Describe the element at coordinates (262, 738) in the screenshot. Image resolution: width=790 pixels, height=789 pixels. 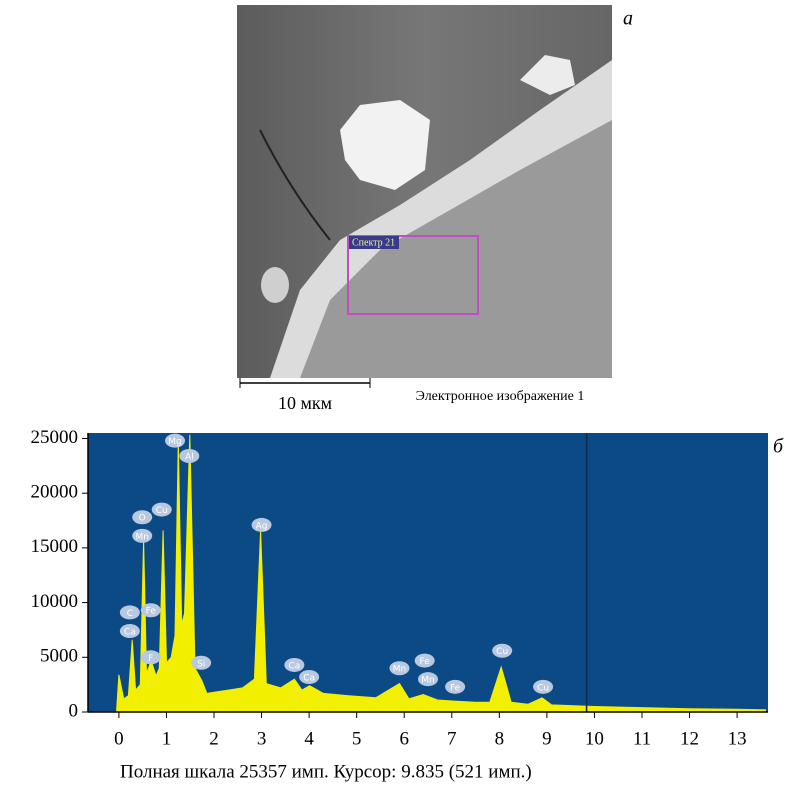
I see `x-tick-label: 3` at that location.